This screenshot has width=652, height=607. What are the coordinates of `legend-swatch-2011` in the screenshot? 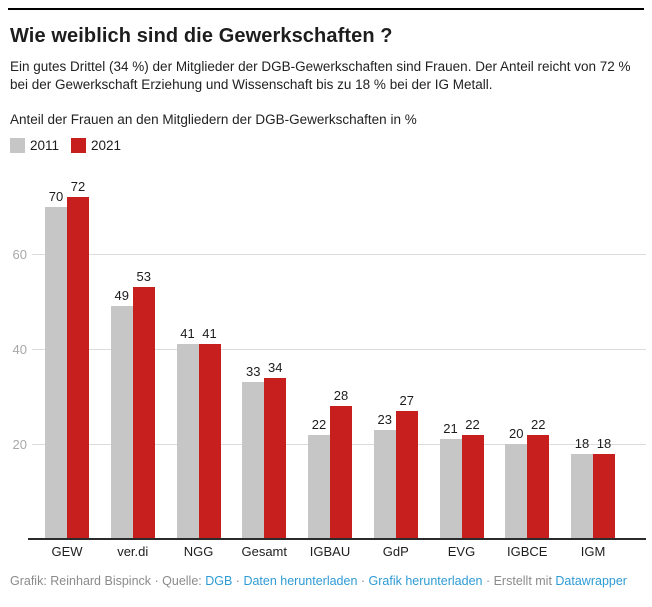 It's located at (17, 145).